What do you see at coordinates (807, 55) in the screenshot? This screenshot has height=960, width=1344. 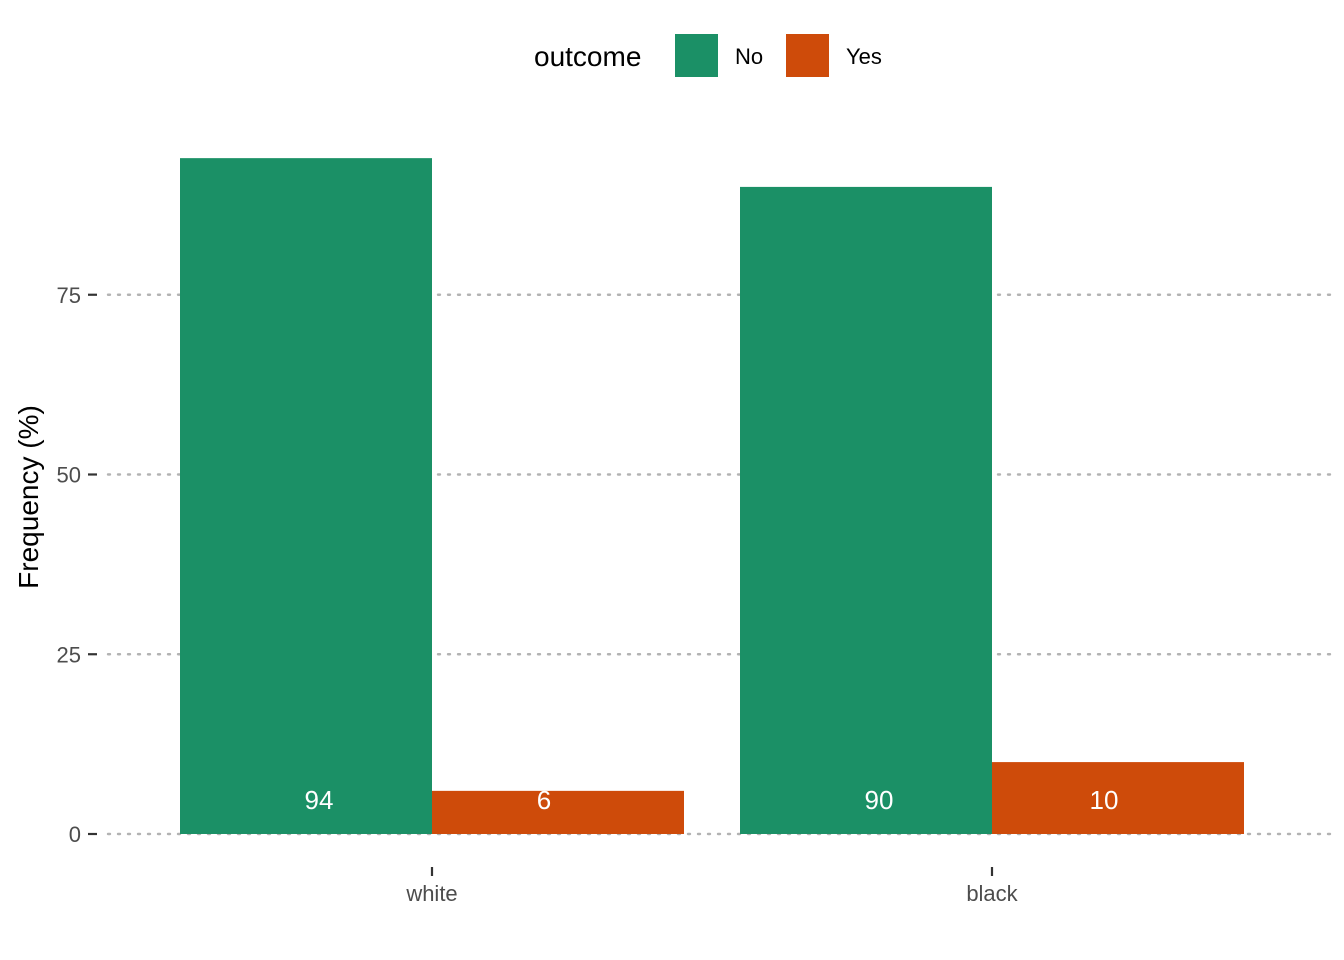 I see `legend-swatch-yes` at bounding box center [807, 55].